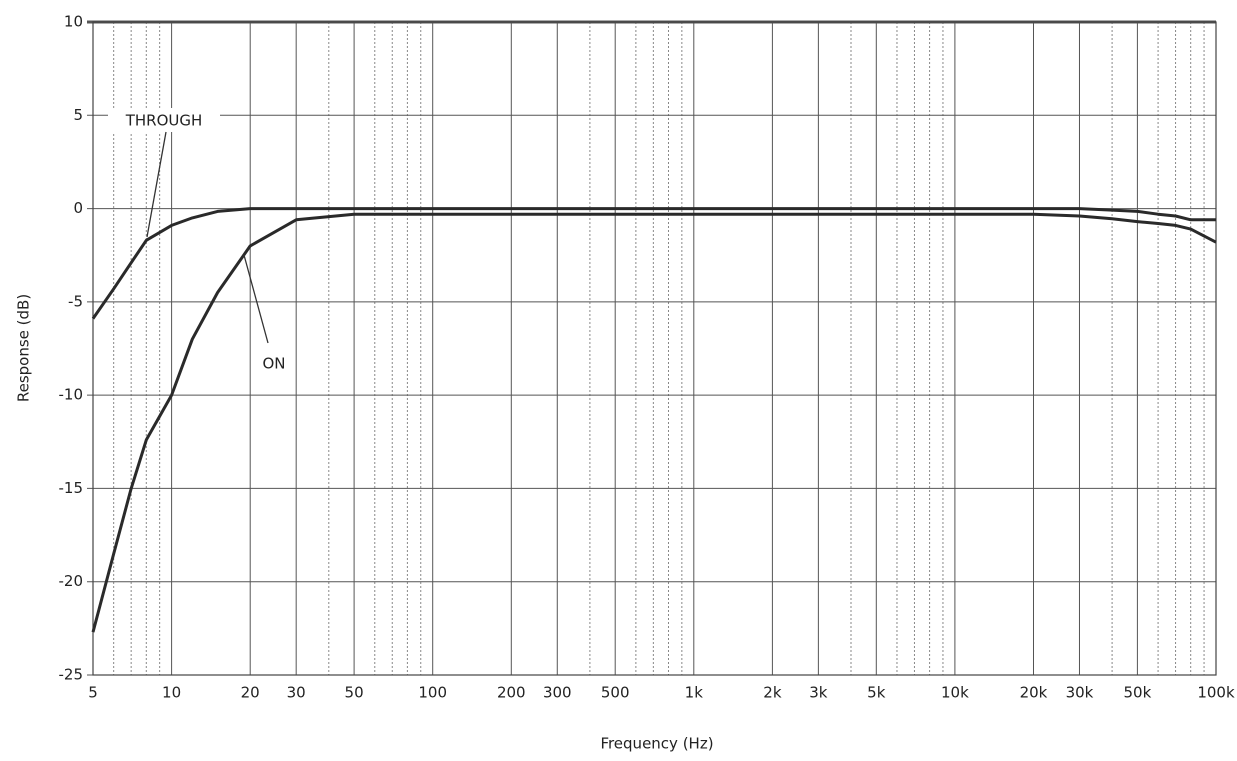  What do you see at coordinates (273, 364) in the screenshot?
I see `annotation: ON` at bounding box center [273, 364].